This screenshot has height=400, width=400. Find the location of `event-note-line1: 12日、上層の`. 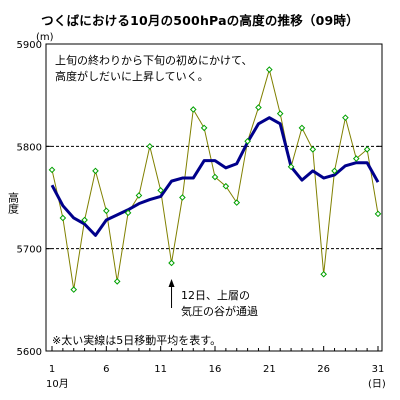

event-note-line1: 12日、上層の is located at coordinates (215, 295).